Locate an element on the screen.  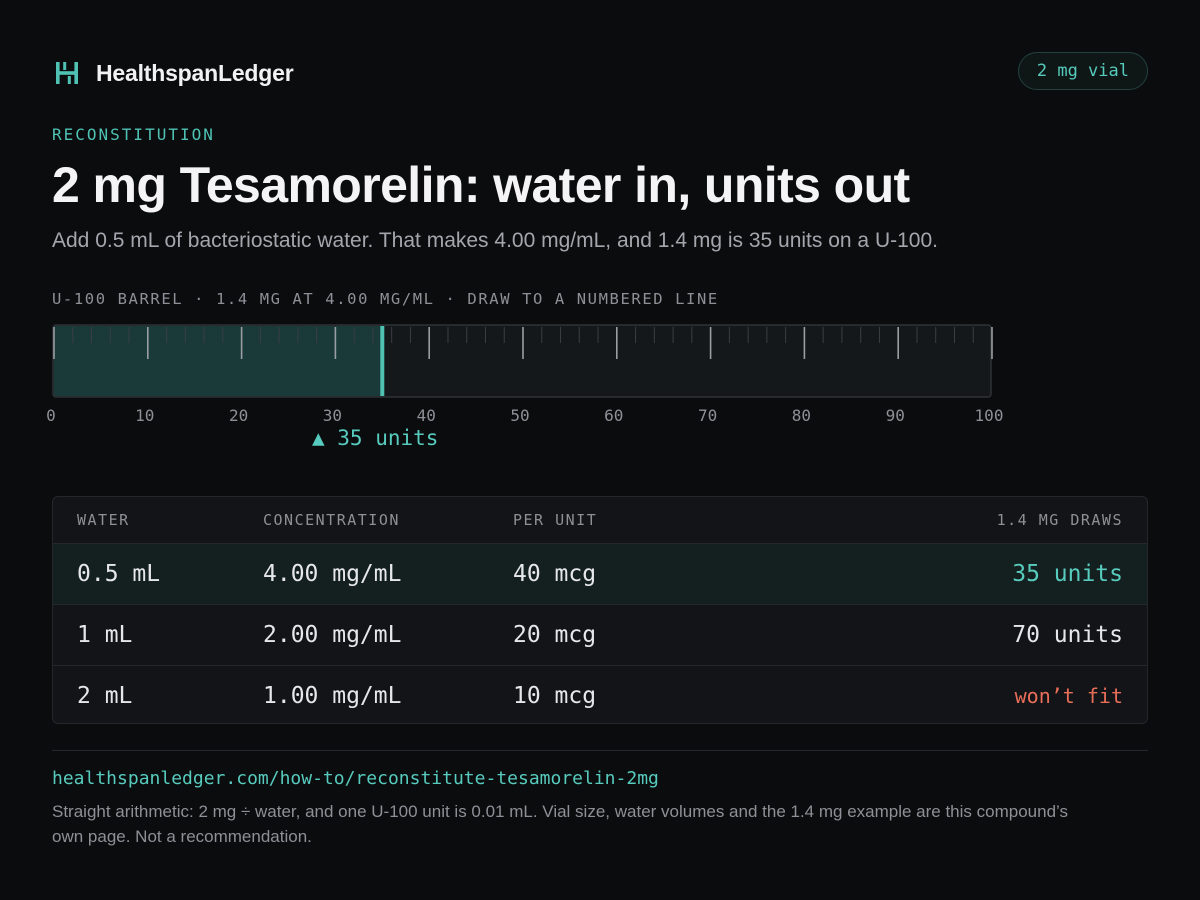
cell-water: 0.5 mL is located at coordinates (119, 574).